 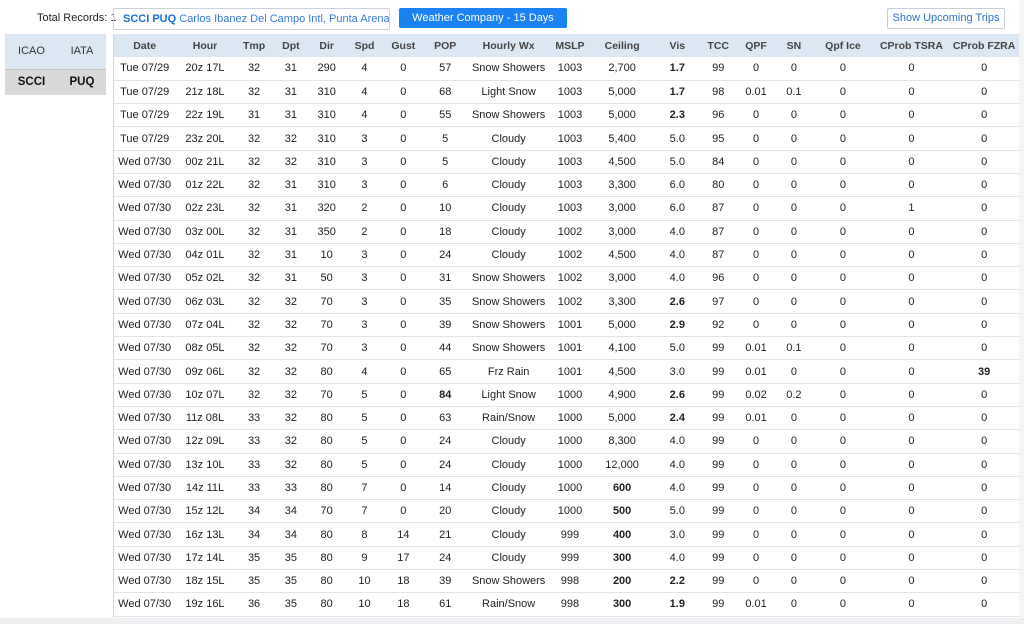 What do you see at coordinates (512, 621) in the screenshot?
I see `horizontal-scrollbar` at bounding box center [512, 621].